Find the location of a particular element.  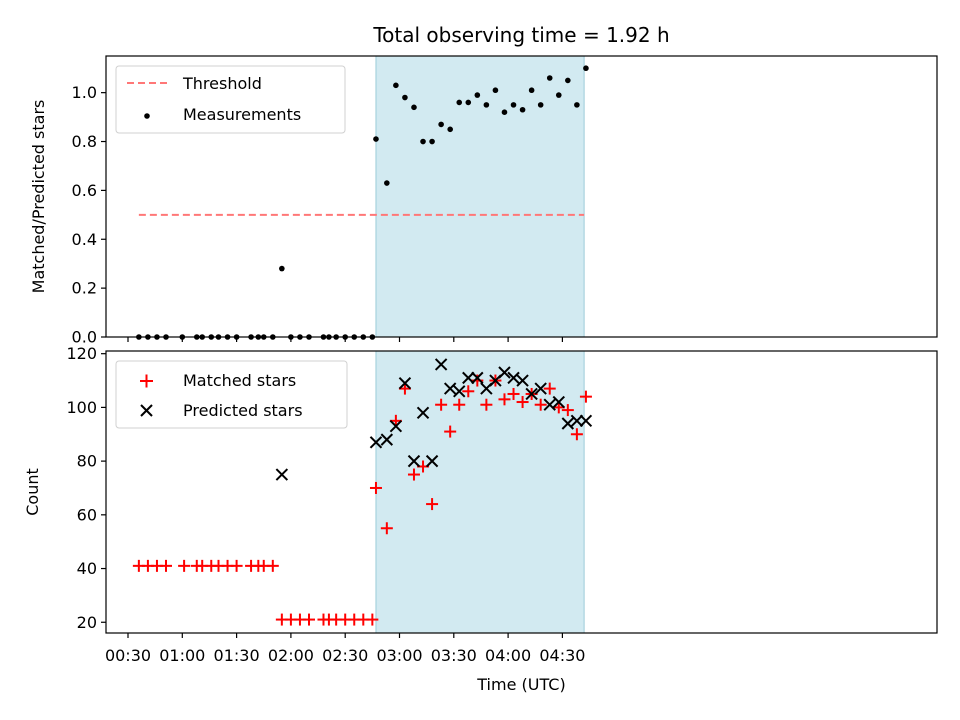

y-tick-label: 1.0 is located at coordinates (84, 92).